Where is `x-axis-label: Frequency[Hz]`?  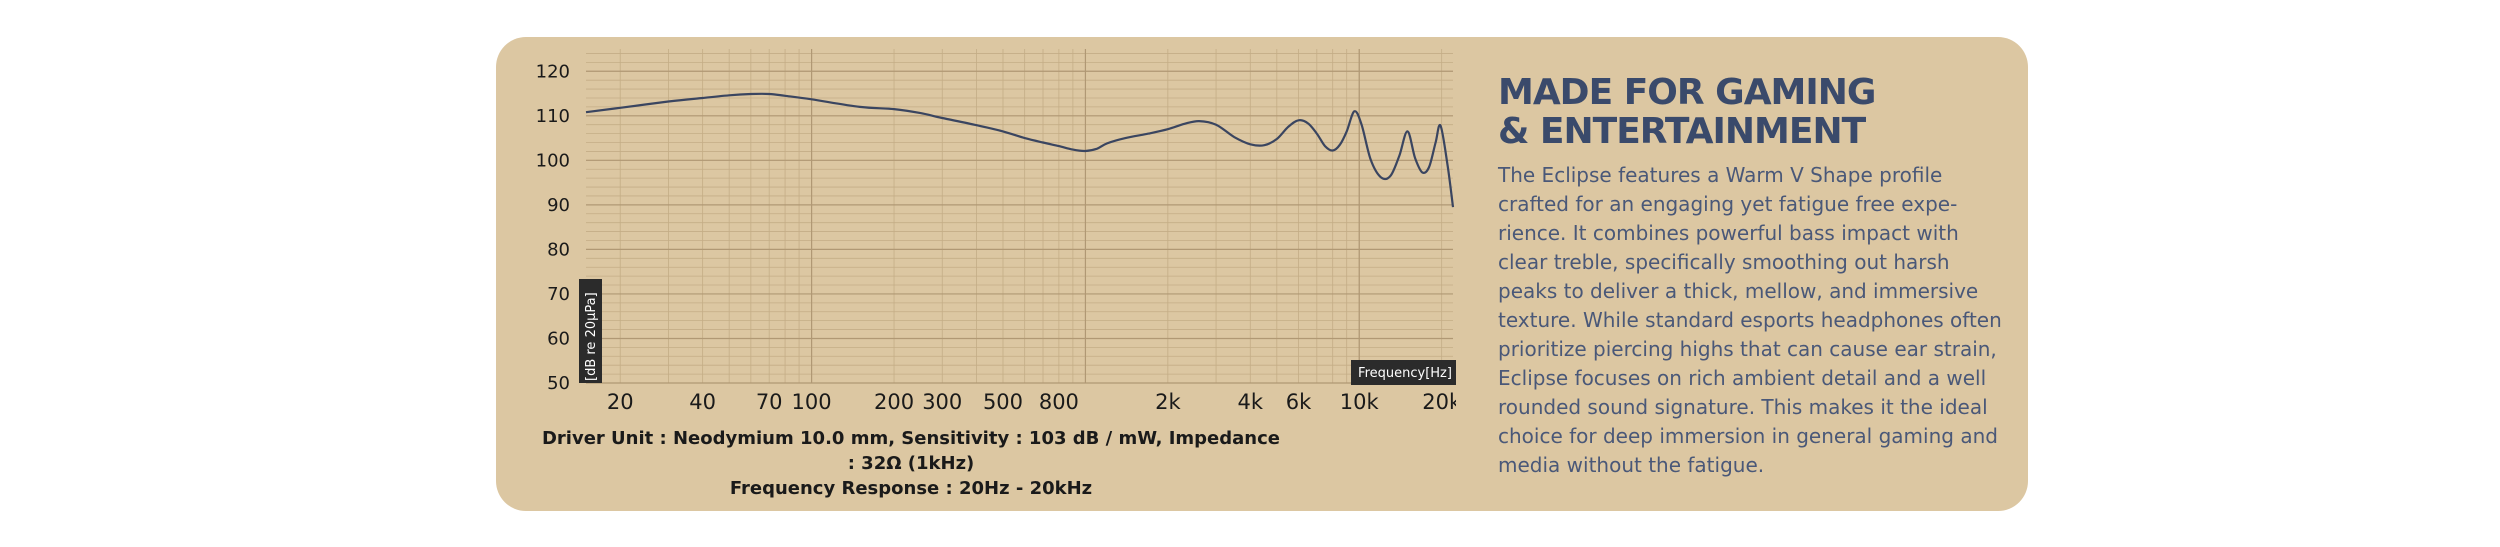
x-axis-label: Frequency[Hz] is located at coordinates (1403, 372).